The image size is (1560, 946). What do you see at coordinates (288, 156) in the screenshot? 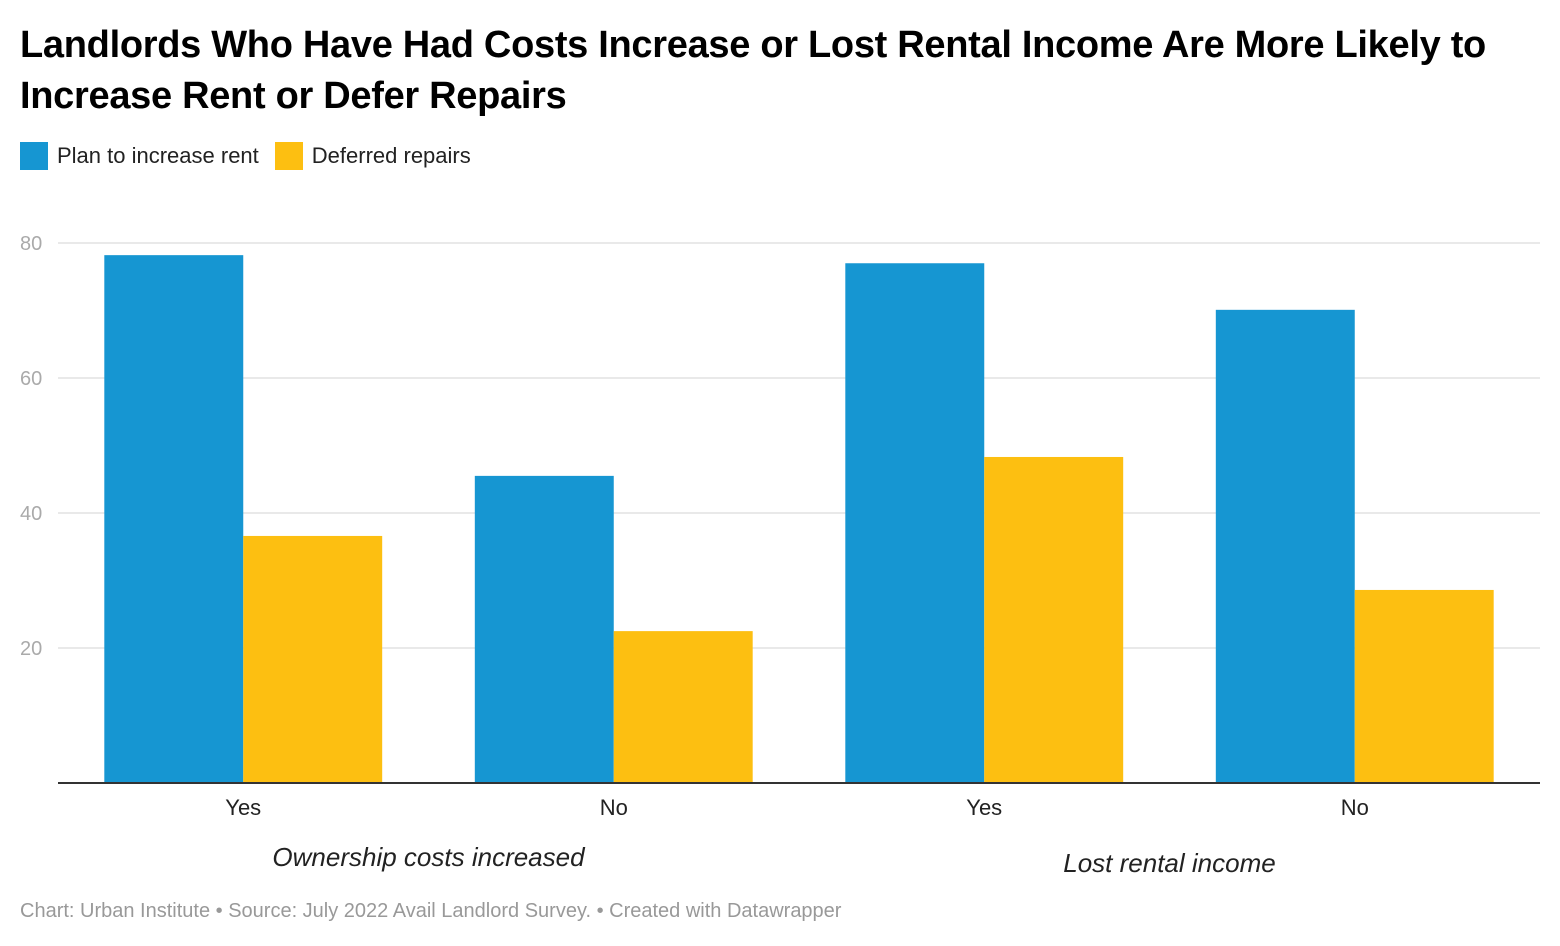
I see `legend-swatch-repairs` at bounding box center [288, 156].